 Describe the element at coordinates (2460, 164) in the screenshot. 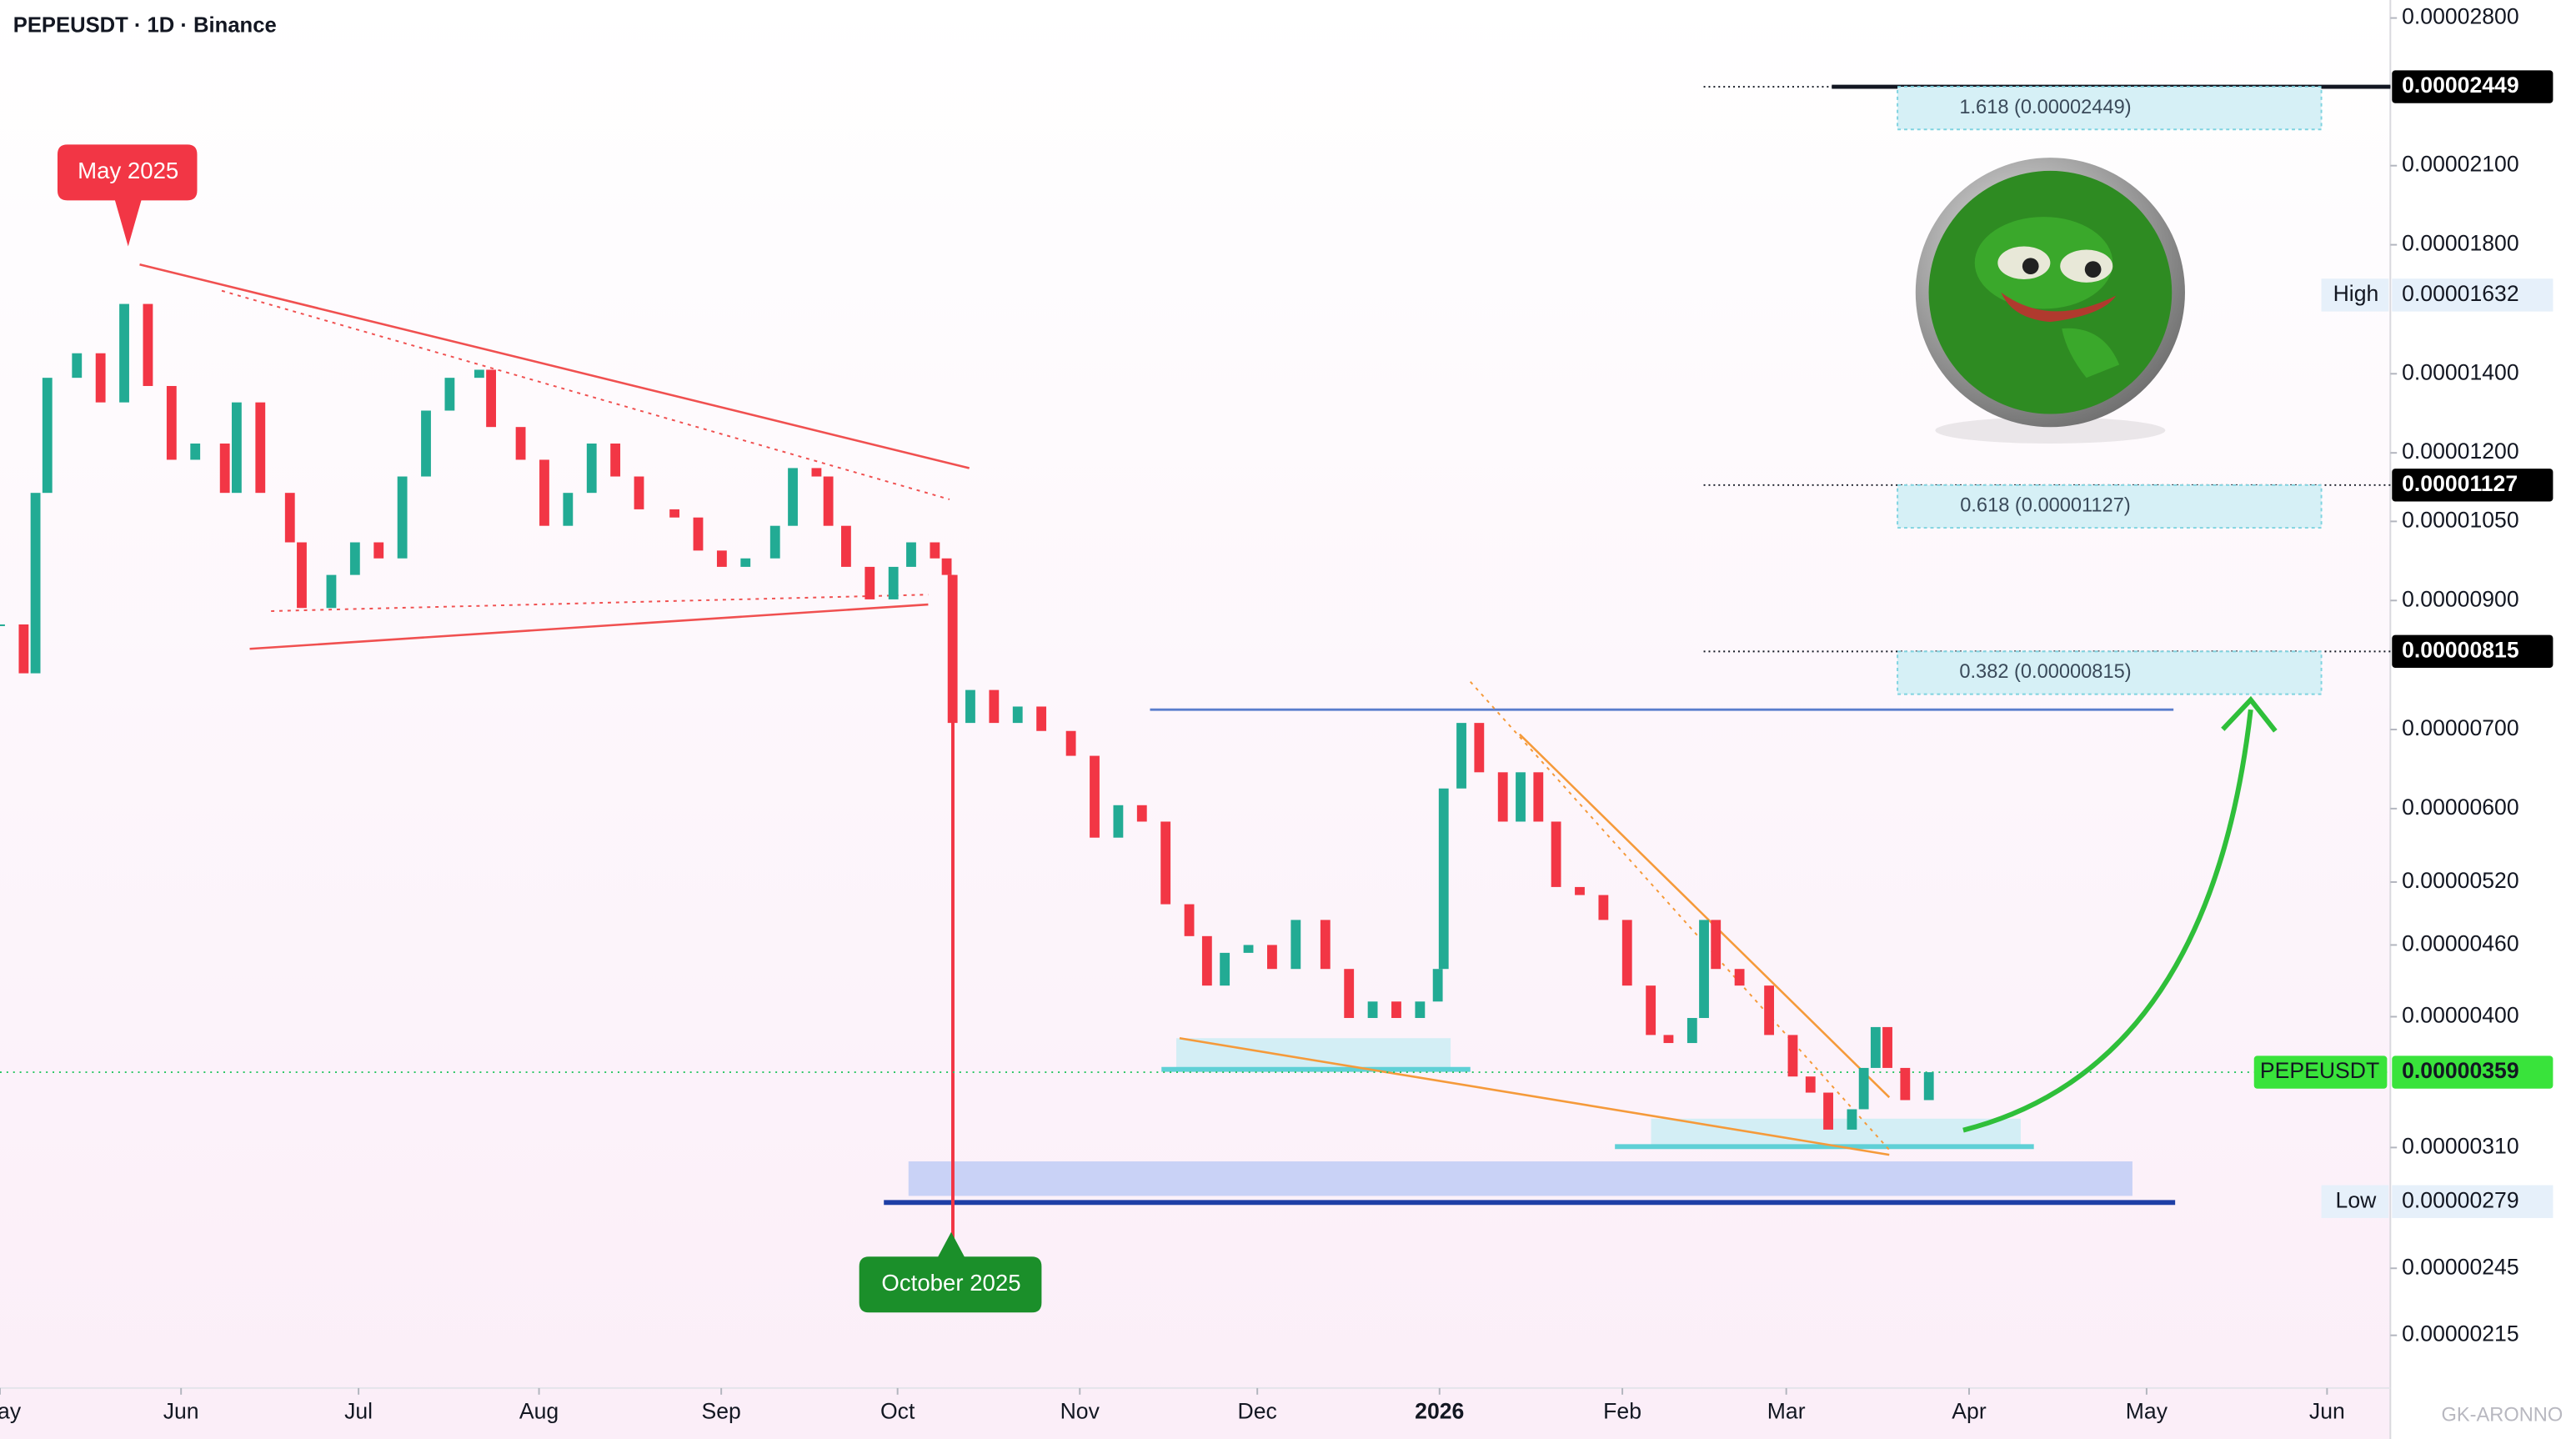

I see `y-tick-label: 0.00002100` at that location.